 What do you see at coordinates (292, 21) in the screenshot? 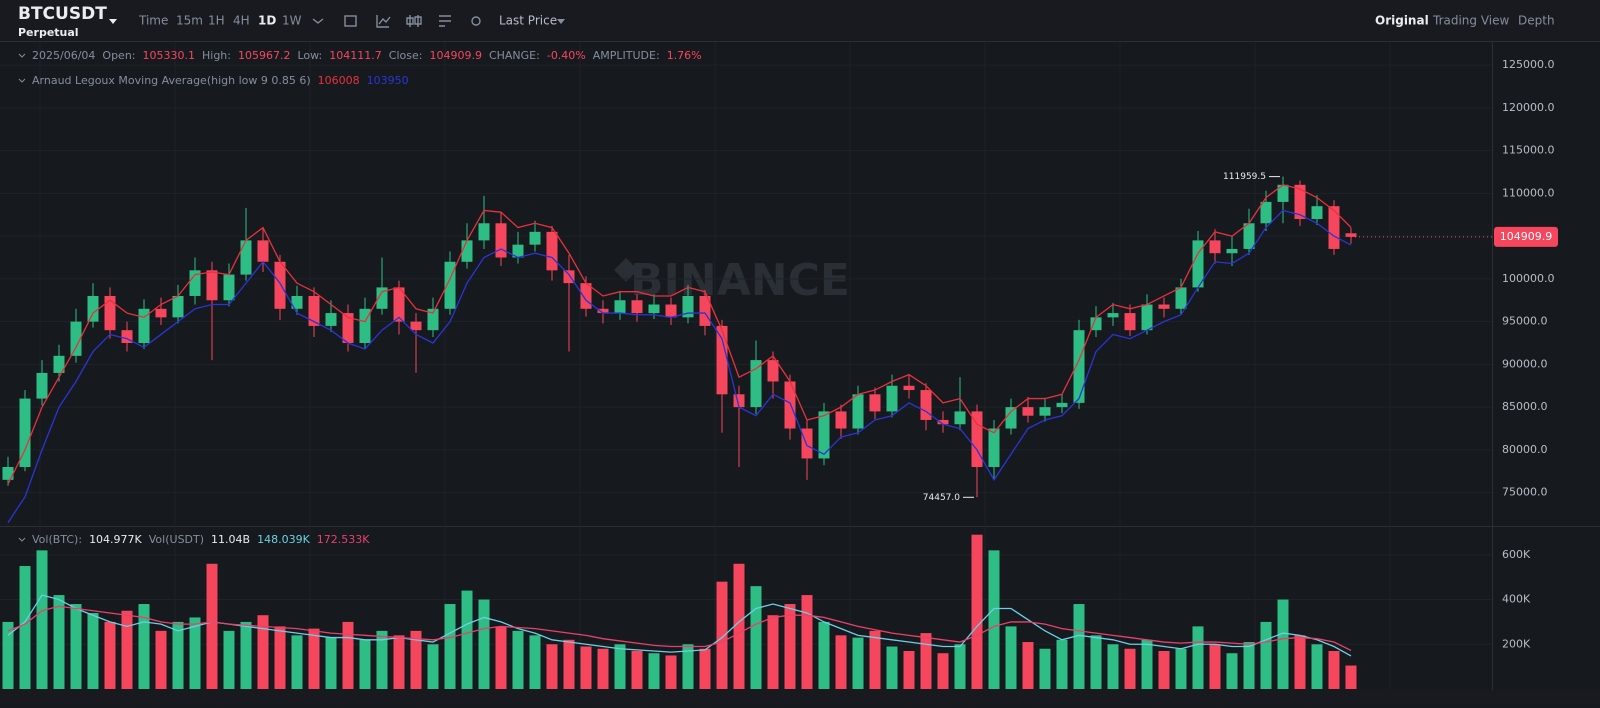
I see `interval-tab: 1W` at bounding box center [292, 21].